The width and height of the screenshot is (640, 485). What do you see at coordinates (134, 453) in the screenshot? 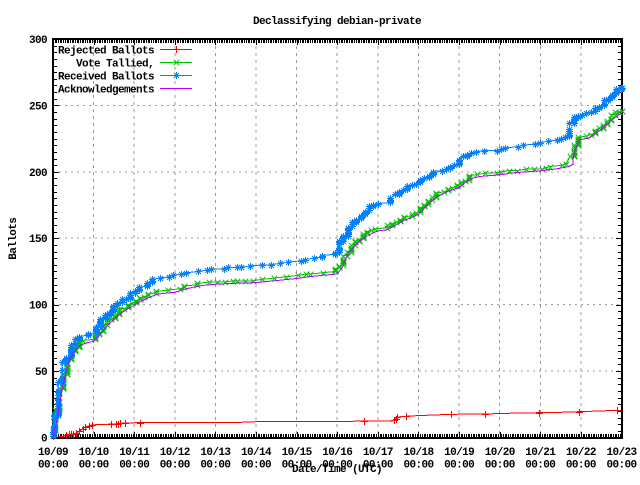
I see `svg-text: 10/11` at bounding box center [134, 453].